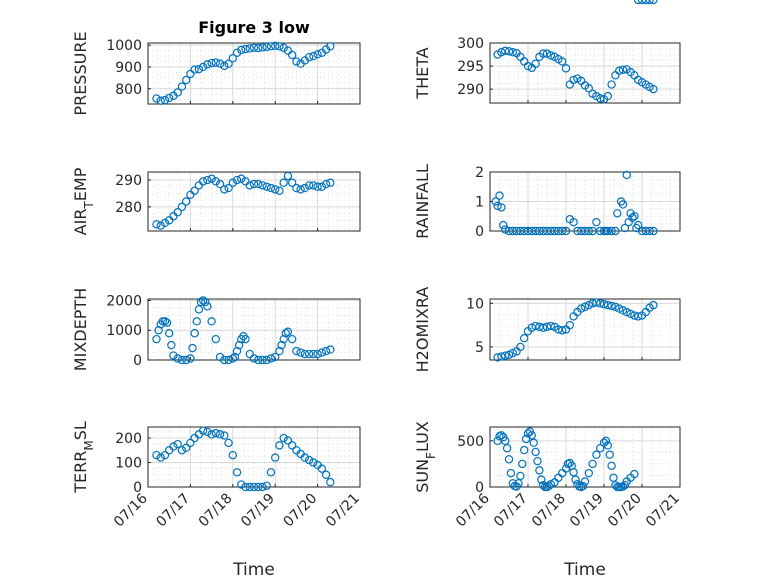 The width and height of the screenshot is (778, 583). What do you see at coordinates (137, 488) in the screenshot?
I see `y-tick-label: 0` at bounding box center [137, 488].